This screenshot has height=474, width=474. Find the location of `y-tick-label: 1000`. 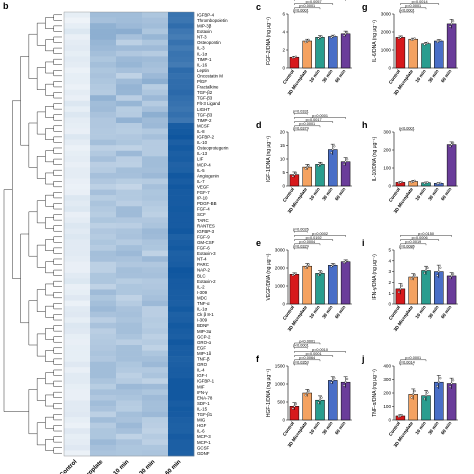

y-tick-label: 1000 is located at coordinates (386, 50).